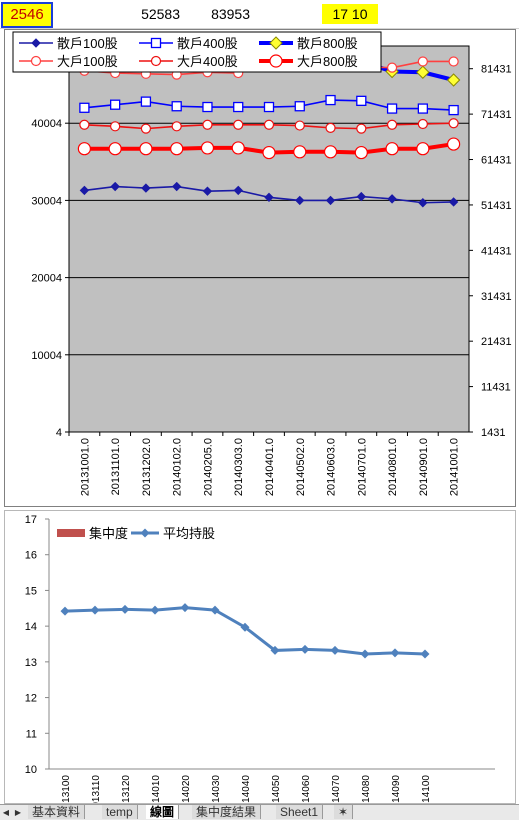 The width and height of the screenshot is (519, 820). What do you see at coordinates (46, 279) in the screenshot?
I see `left-tick-label: 20004` at bounding box center [46, 279].